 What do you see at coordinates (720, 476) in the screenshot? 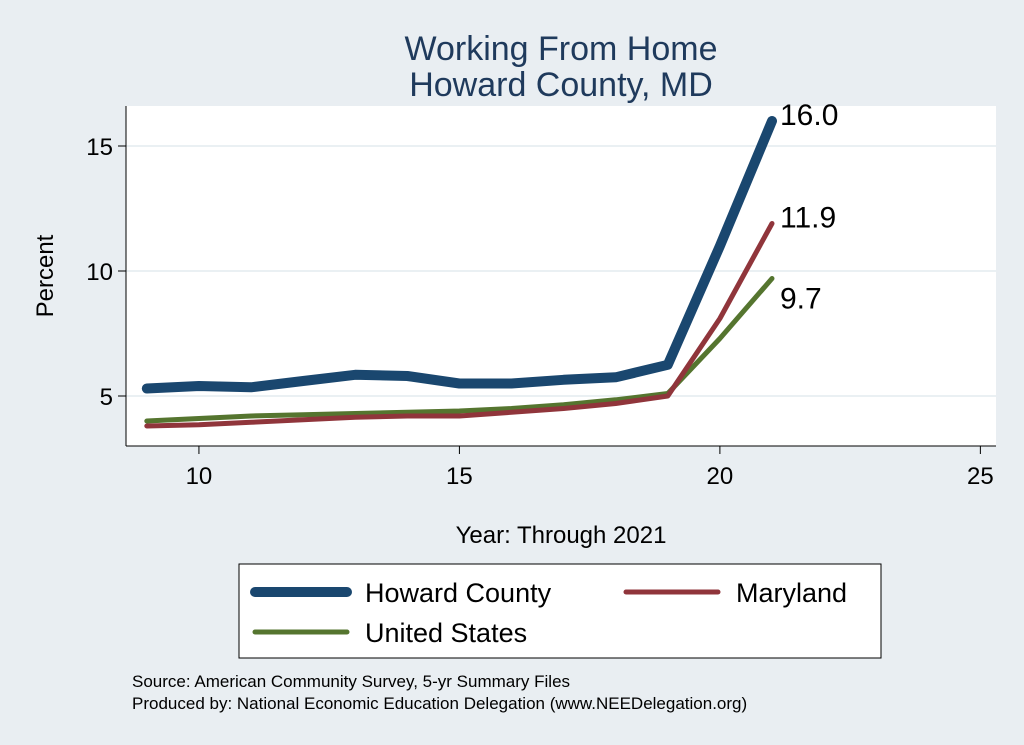
I see `x-tick-label-20: 20` at bounding box center [720, 476].